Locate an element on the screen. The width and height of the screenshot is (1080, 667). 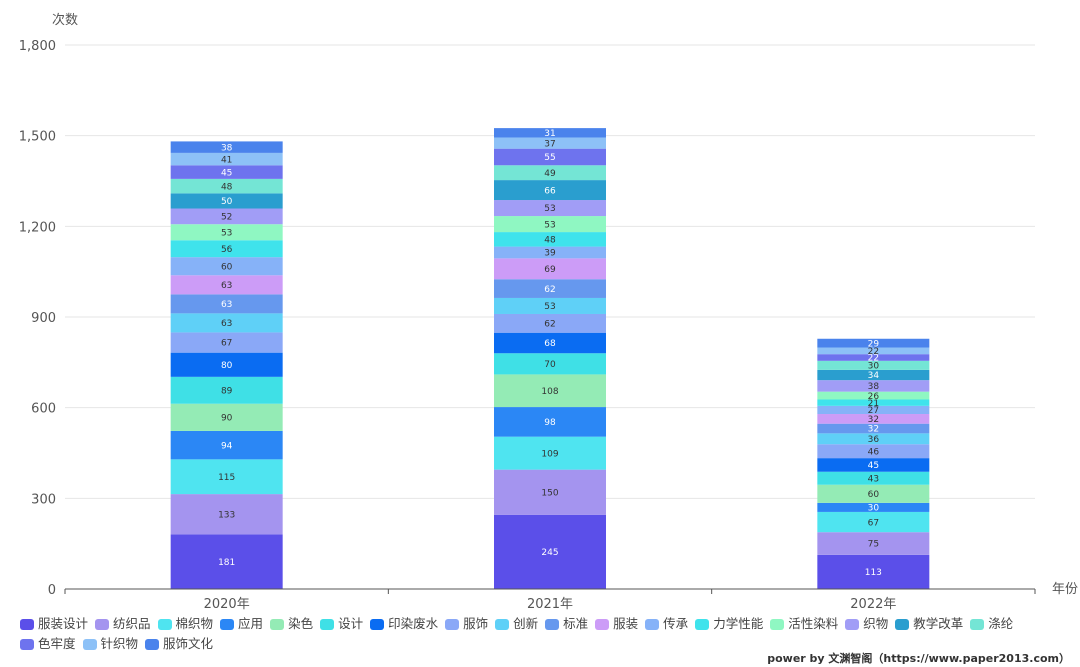
bar-value-label: 113 is located at coordinates (873, 573).